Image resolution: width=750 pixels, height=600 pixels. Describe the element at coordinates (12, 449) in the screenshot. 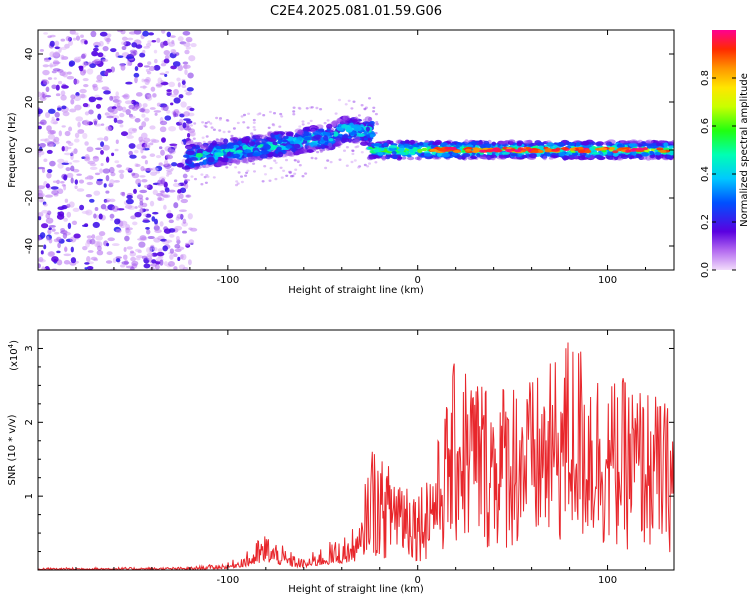

I see `snr-y-label: SNR (10 * v/v)` at that location.